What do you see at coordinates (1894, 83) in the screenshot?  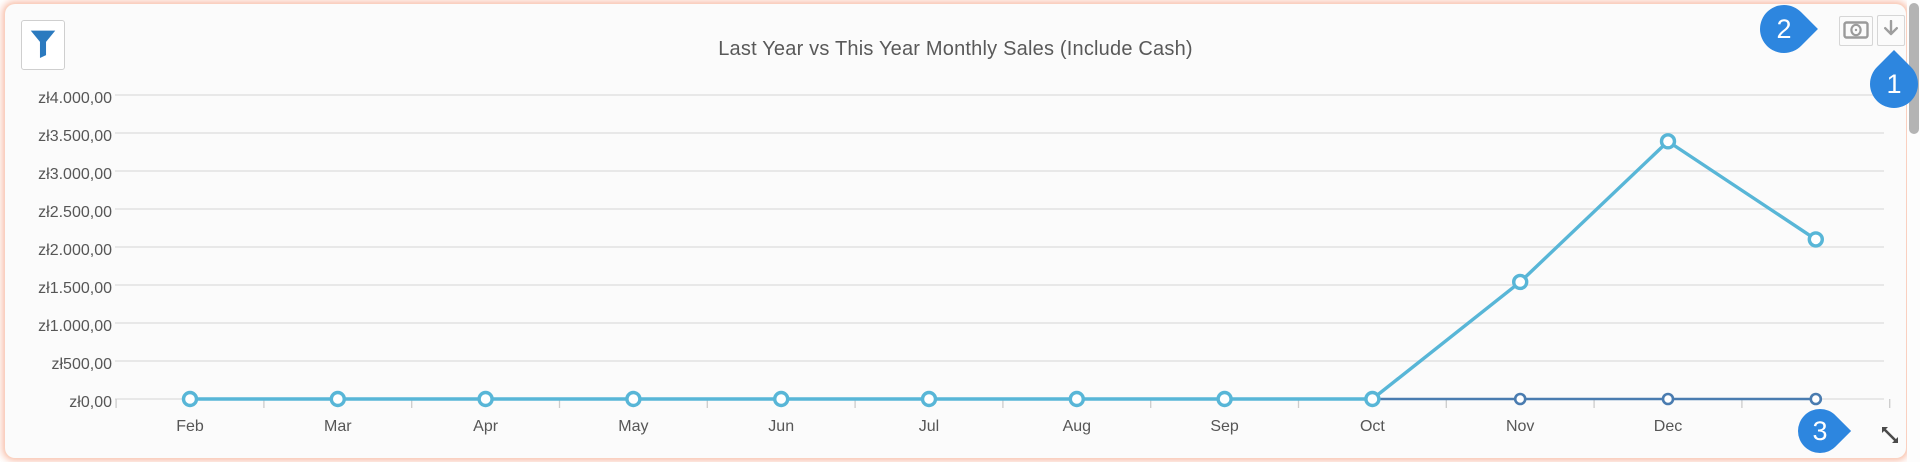 I see `annotation-mark-number: 1` at bounding box center [1894, 83].